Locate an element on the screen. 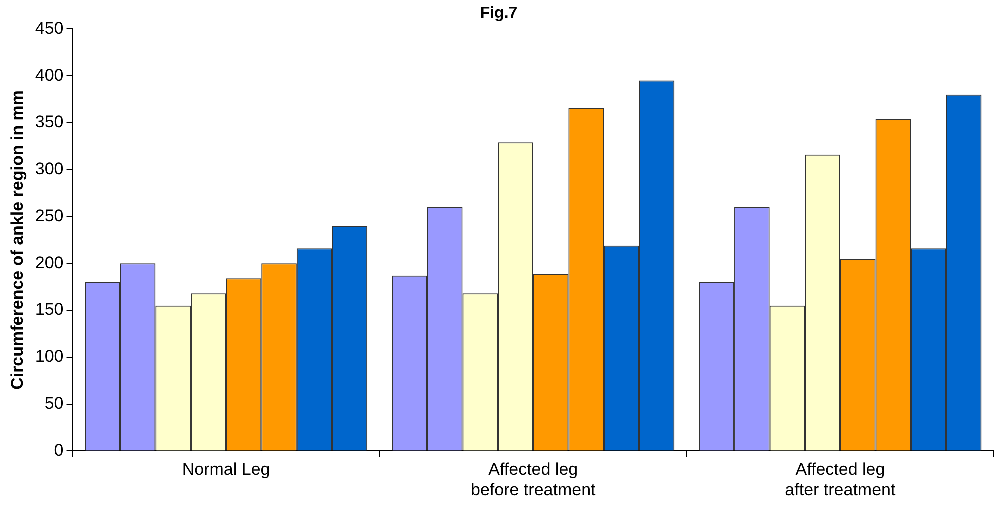 The image size is (998, 508). x-tick-label: Normal Leg is located at coordinates (226, 470).